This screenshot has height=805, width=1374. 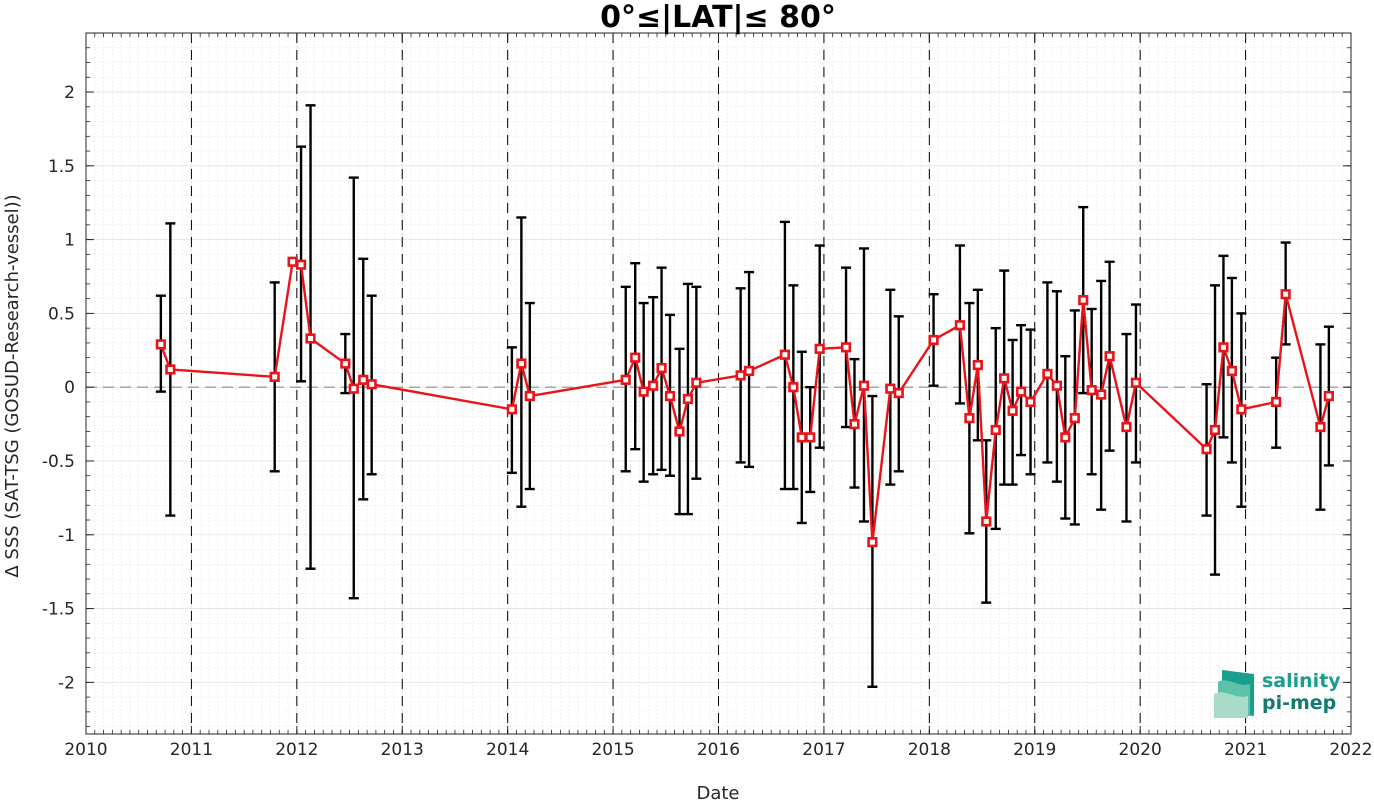 What do you see at coordinates (61, 167) in the screenshot?
I see `y-tick-label: 1.5` at bounding box center [61, 167].